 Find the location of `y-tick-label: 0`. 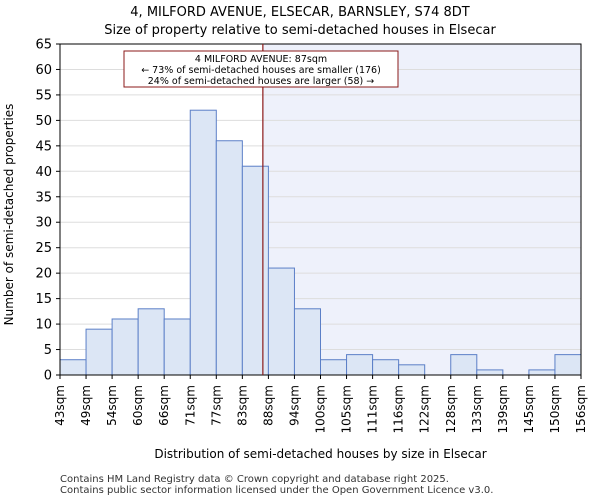

y-tick-label: 0 is located at coordinates (48, 376).